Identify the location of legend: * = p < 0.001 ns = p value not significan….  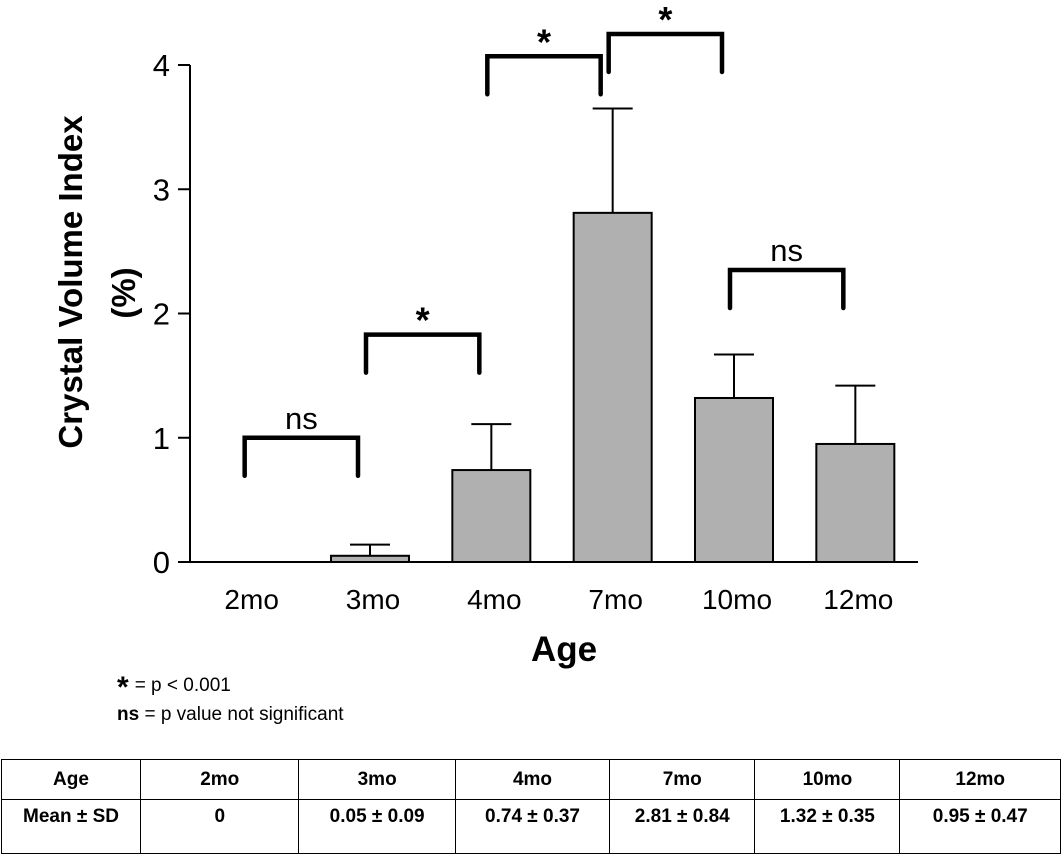
(230, 700).